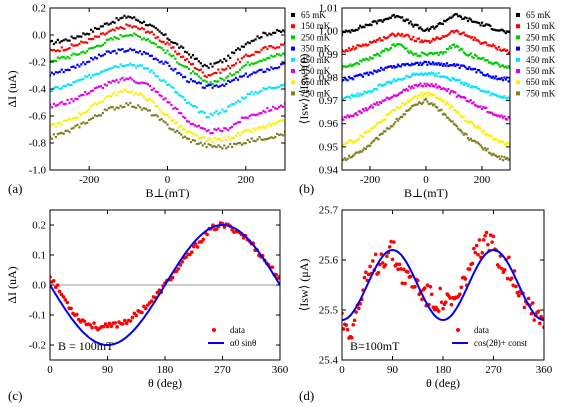 The image size is (582, 407). I want to click on legend-label: 750 mK, so click(541, 93).